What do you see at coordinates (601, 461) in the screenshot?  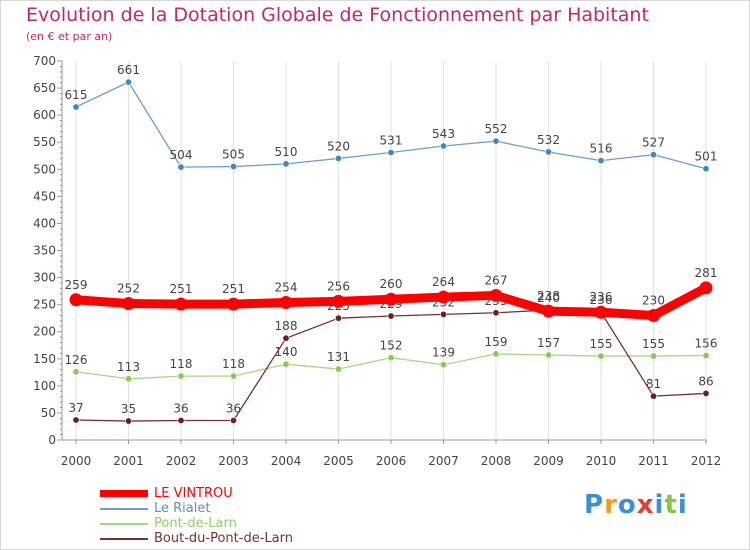 I see `x-tick-label: 2010` at bounding box center [601, 461].